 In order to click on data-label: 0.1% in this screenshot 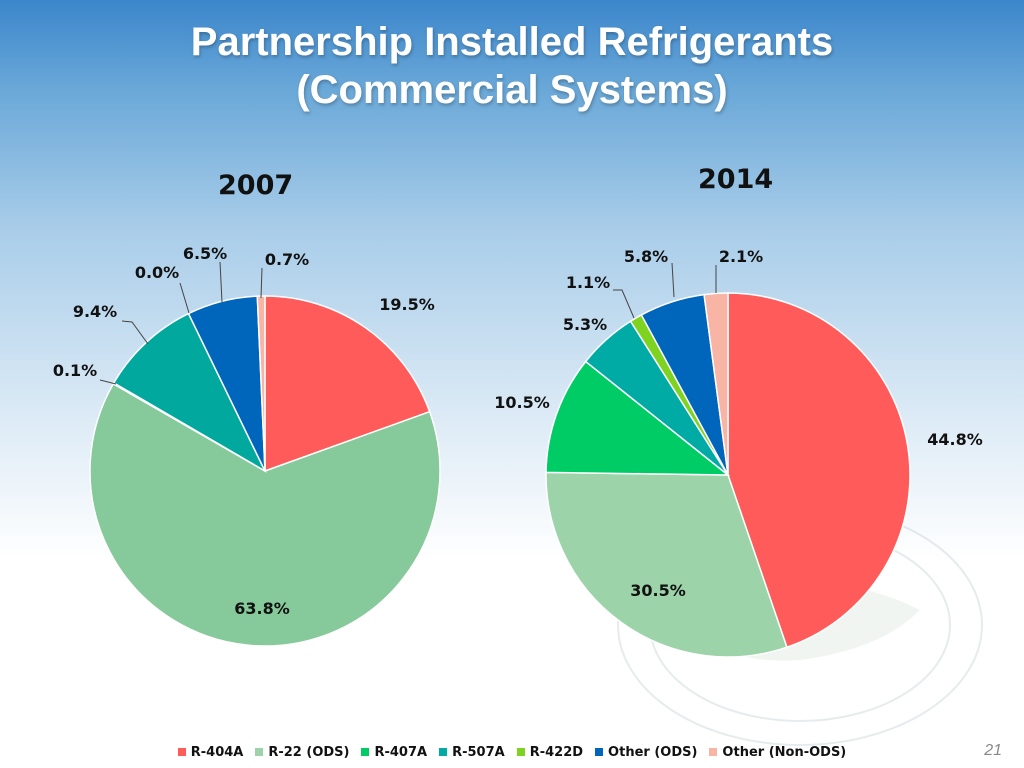, I will do `click(75, 370)`.